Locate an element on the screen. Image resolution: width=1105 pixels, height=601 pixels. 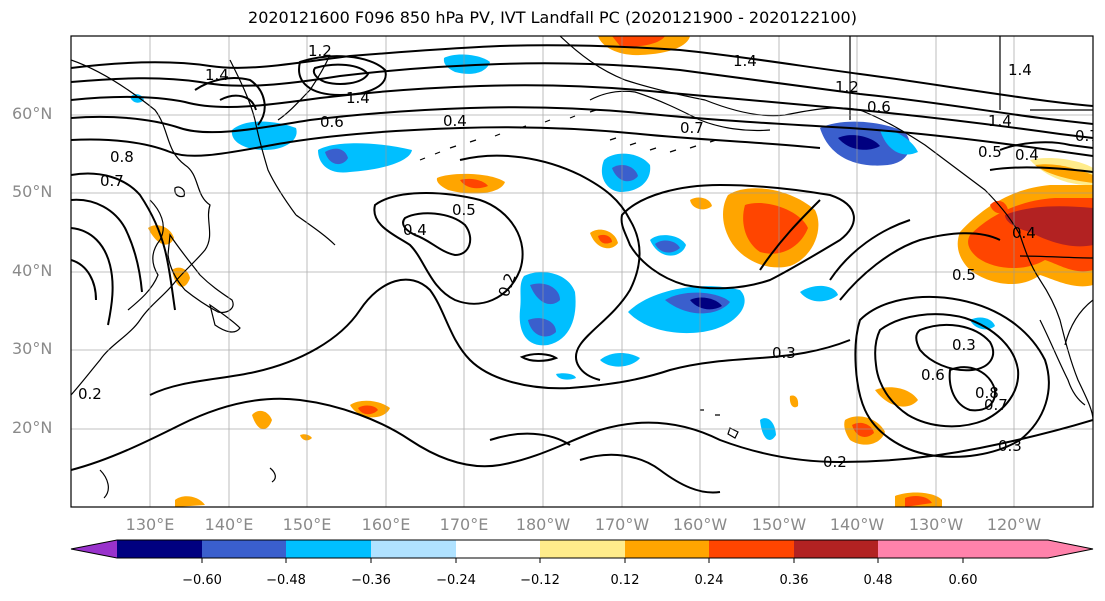
lon-label: 130°W is located at coordinates (936, 524).